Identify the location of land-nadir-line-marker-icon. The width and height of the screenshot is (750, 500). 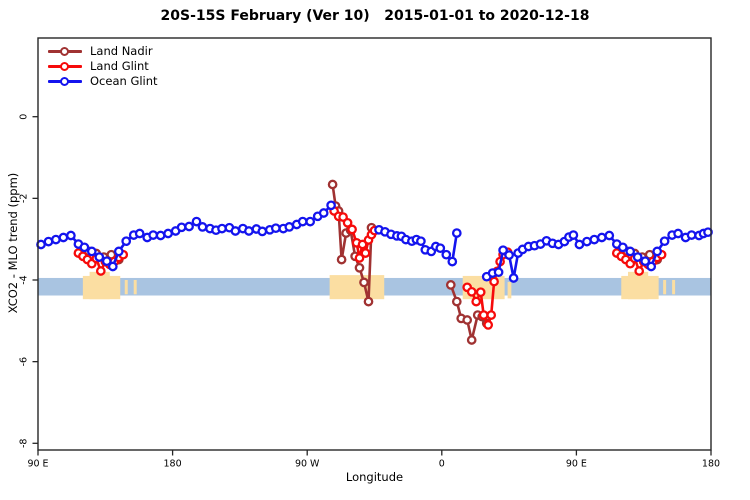
(65, 51).